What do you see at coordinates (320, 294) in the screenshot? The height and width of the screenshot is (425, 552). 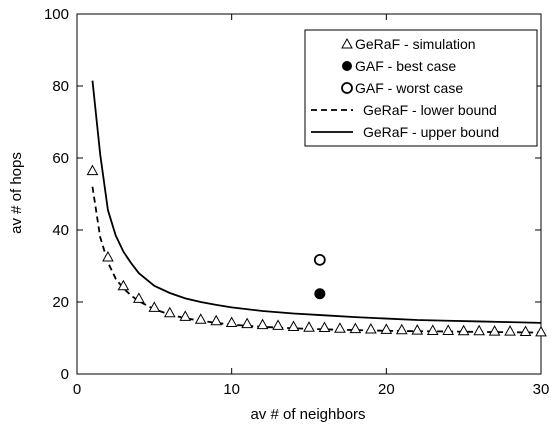 I see `gaf-best-point` at bounding box center [320, 294].